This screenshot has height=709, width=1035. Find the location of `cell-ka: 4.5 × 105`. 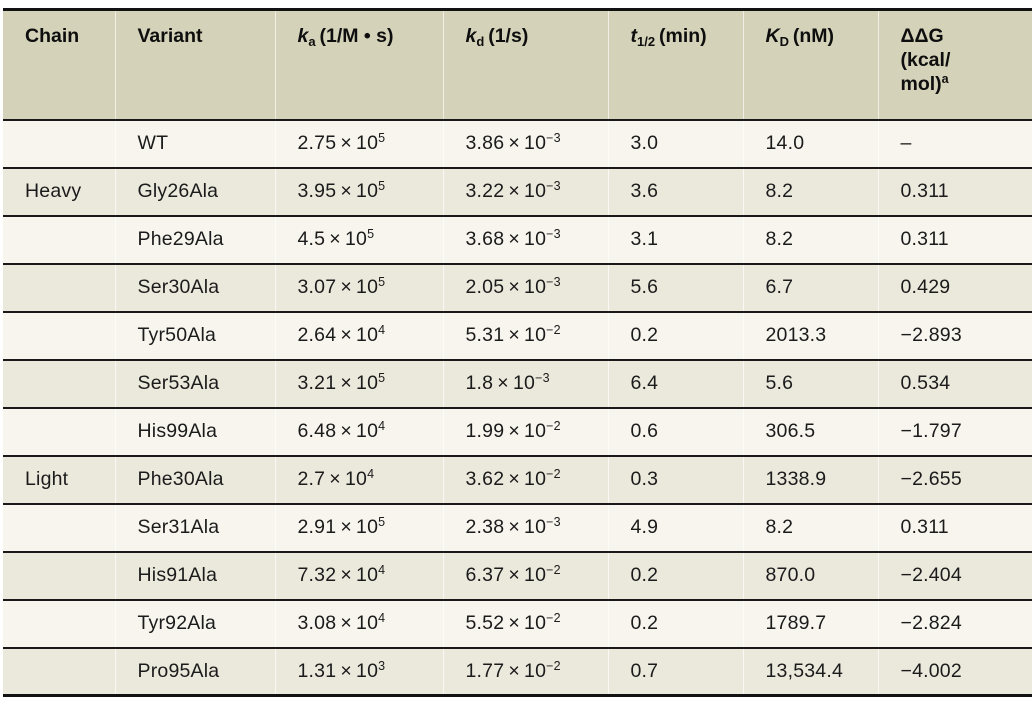

cell-ka: 4.5 × 105 is located at coordinates (358, 239).